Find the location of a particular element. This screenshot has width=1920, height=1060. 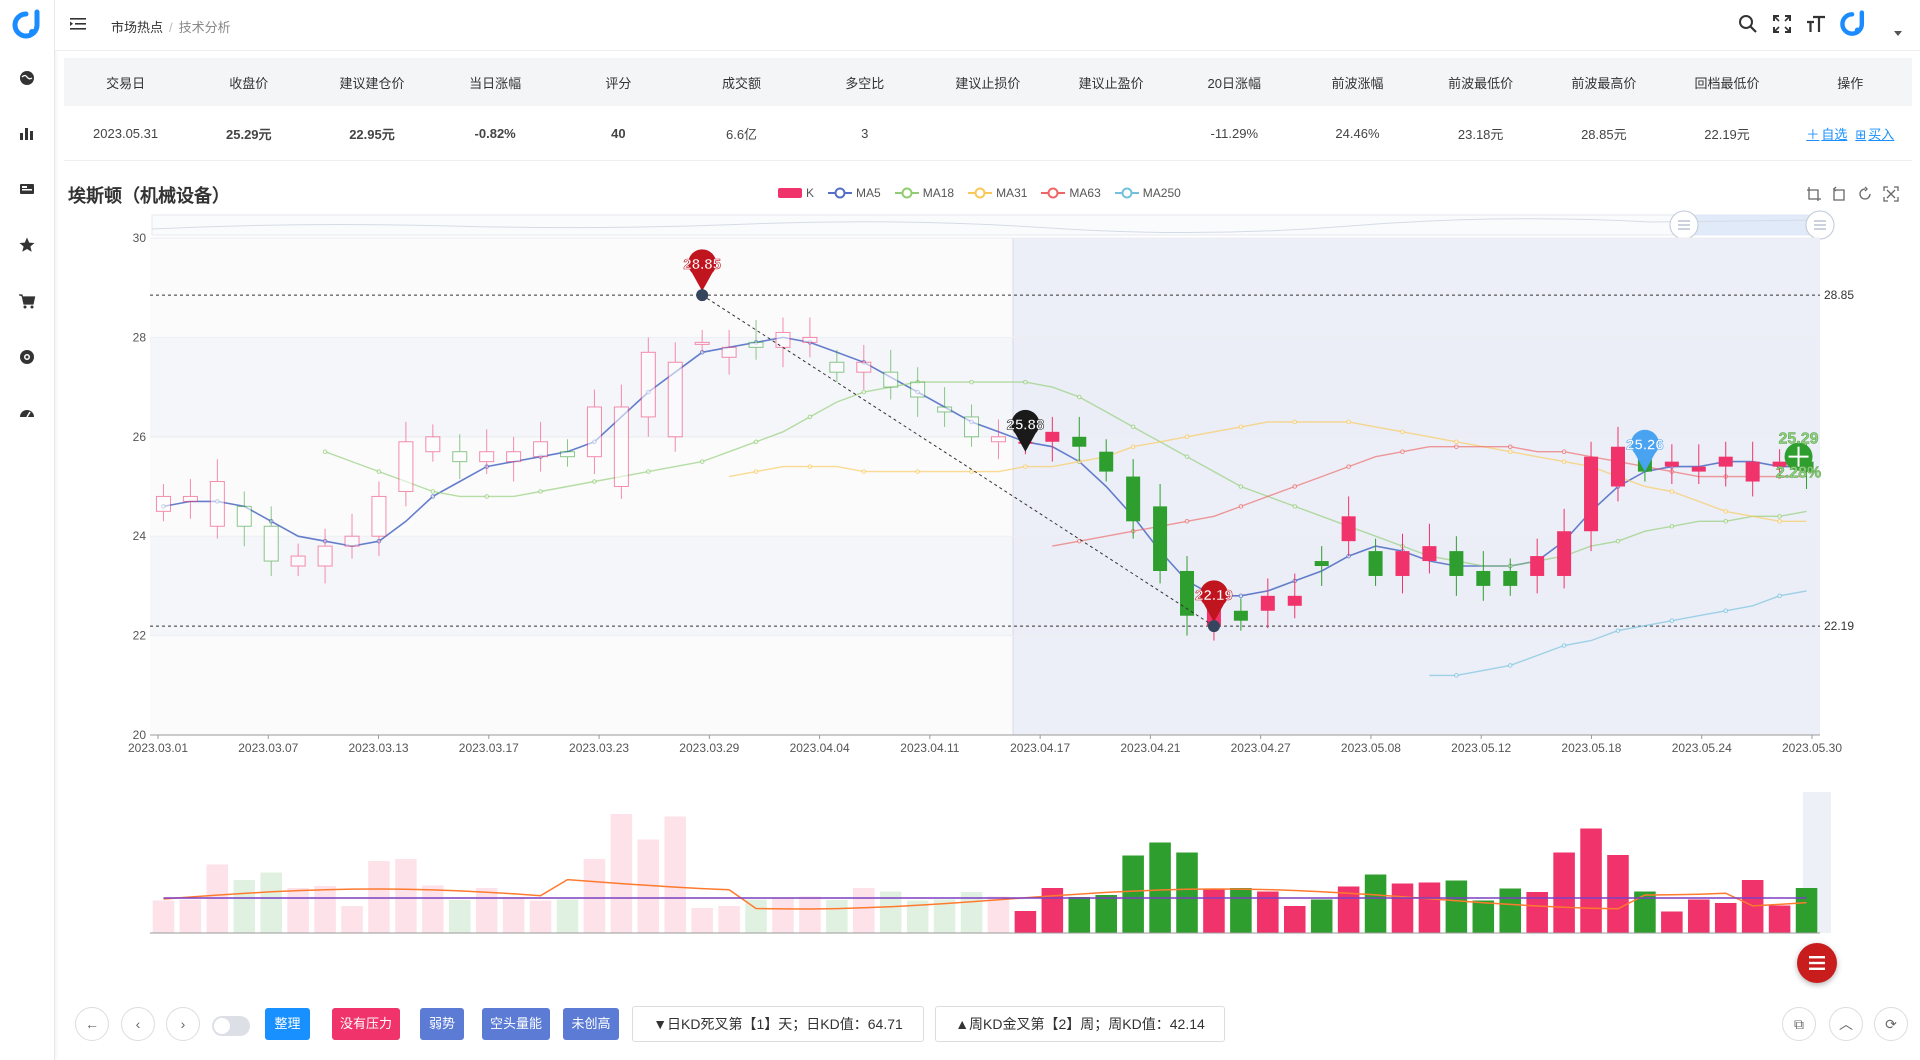

menu-toggle-icon is located at coordinates (78, 24).